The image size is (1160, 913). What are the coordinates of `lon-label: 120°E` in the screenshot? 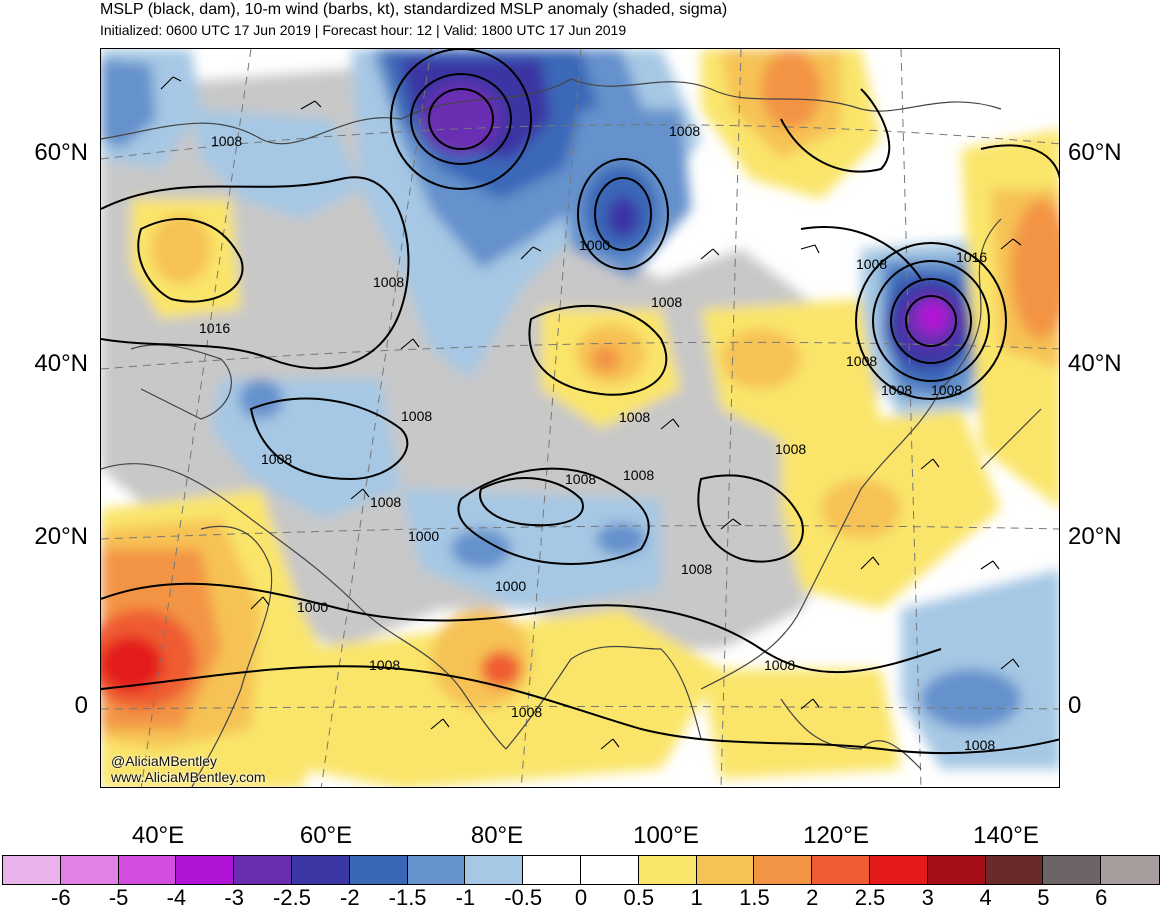 It's located at (836, 835).